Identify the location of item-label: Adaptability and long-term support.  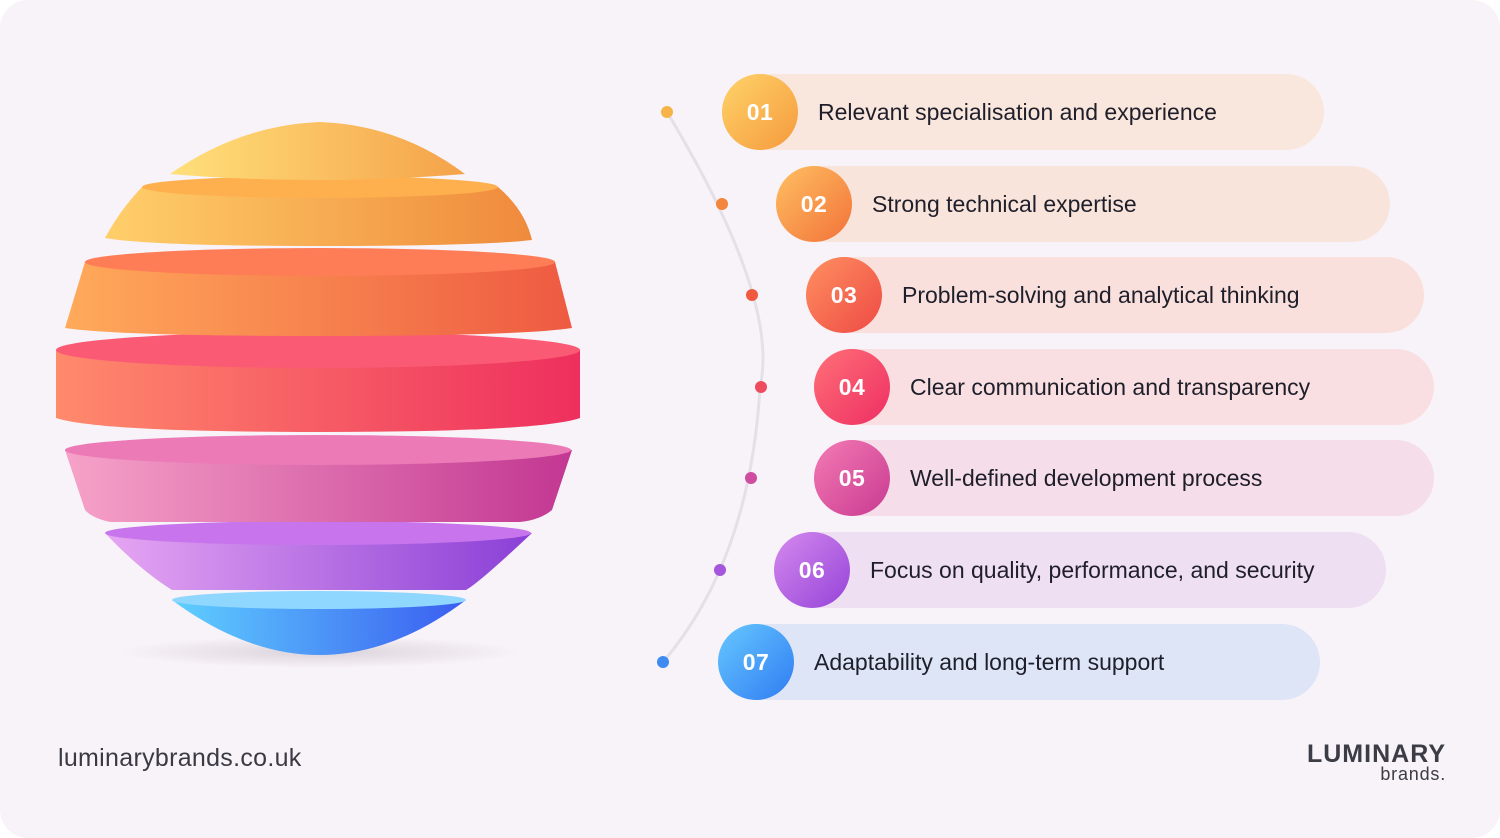
(989, 661).